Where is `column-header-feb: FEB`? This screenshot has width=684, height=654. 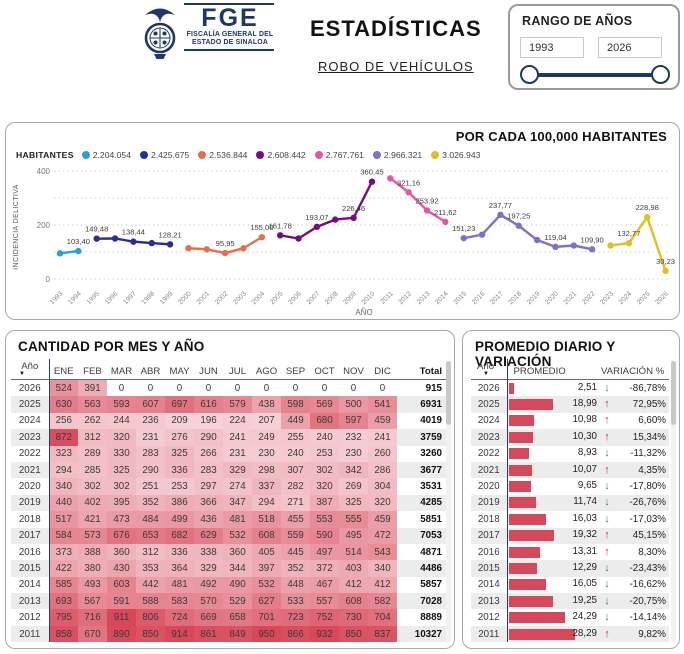
column-header-feb: FEB is located at coordinates (92, 369).